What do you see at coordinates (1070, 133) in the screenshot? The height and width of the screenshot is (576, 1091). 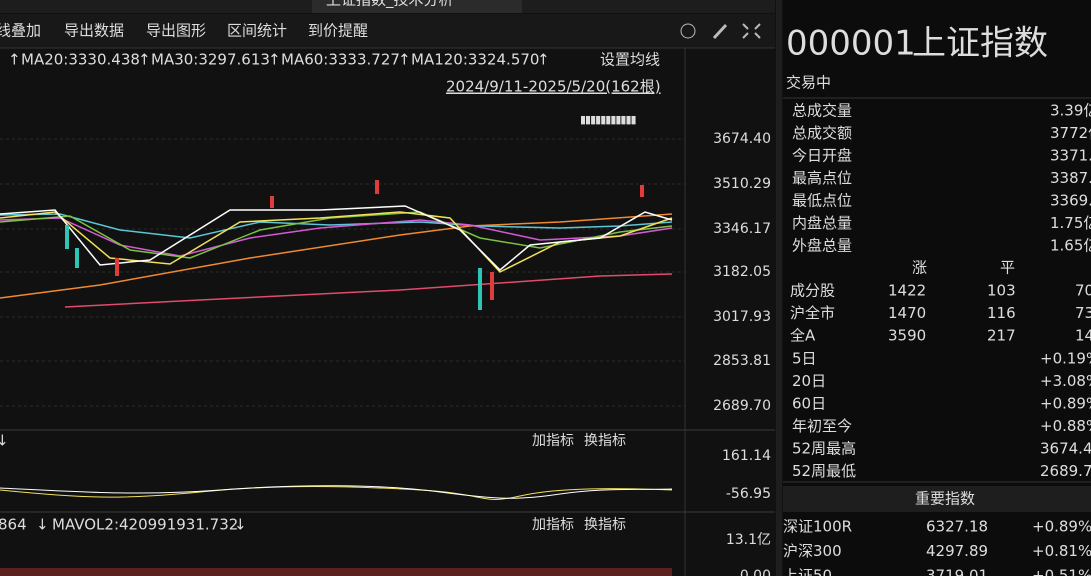 I see `stat-value: 3772亿` at bounding box center [1070, 133].